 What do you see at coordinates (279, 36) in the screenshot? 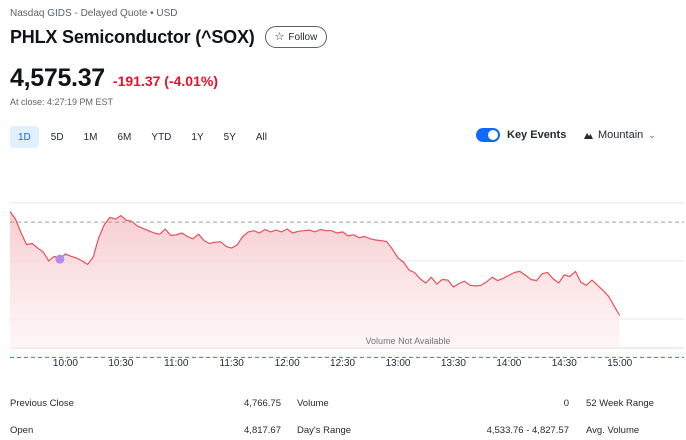
I see `star-icon: ☆` at bounding box center [279, 36].